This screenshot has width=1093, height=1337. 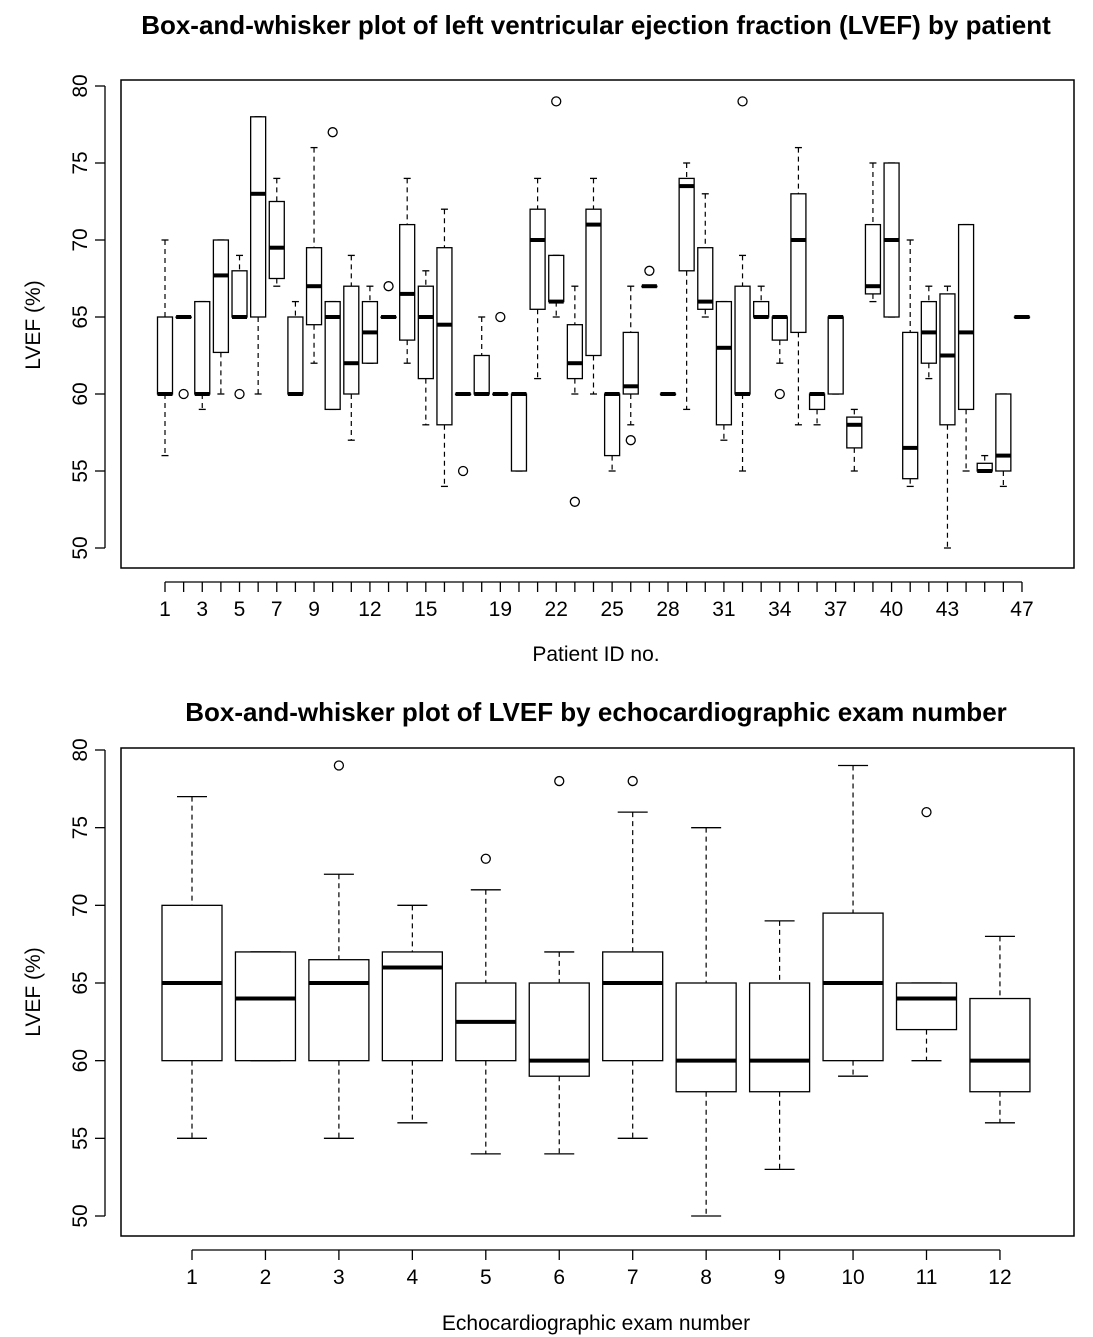 What do you see at coordinates (80, 470) in the screenshot?
I see `y-tick-label: 55` at bounding box center [80, 470].